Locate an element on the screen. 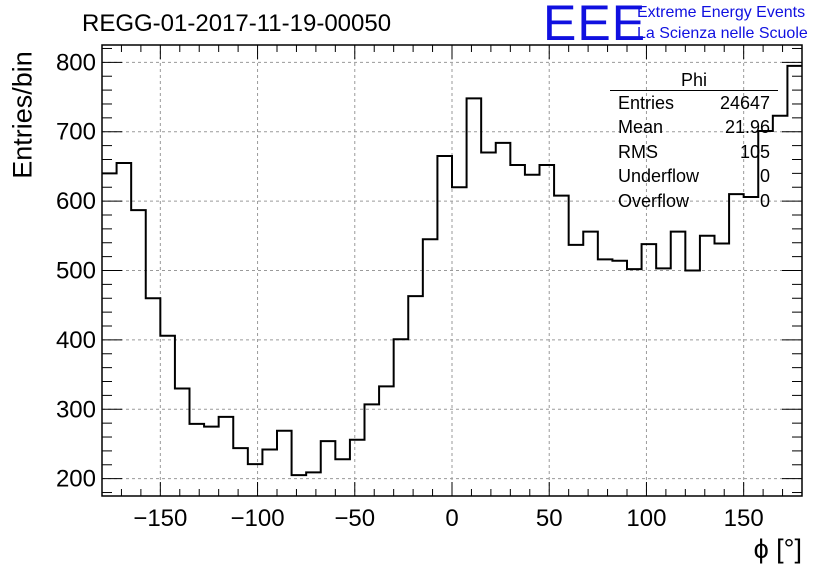 The width and height of the screenshot is (836, 572). stats-row-rms: RMS 105 is located at coordinates (694, 152).